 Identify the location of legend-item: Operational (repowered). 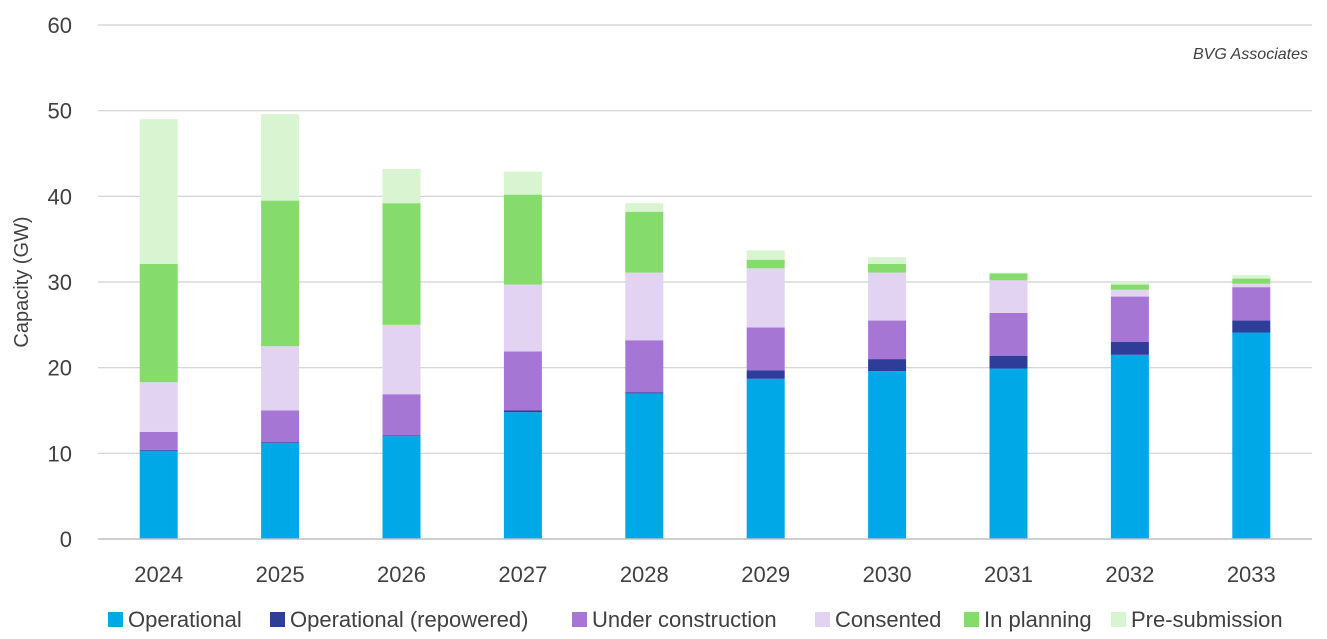
(399, 619).